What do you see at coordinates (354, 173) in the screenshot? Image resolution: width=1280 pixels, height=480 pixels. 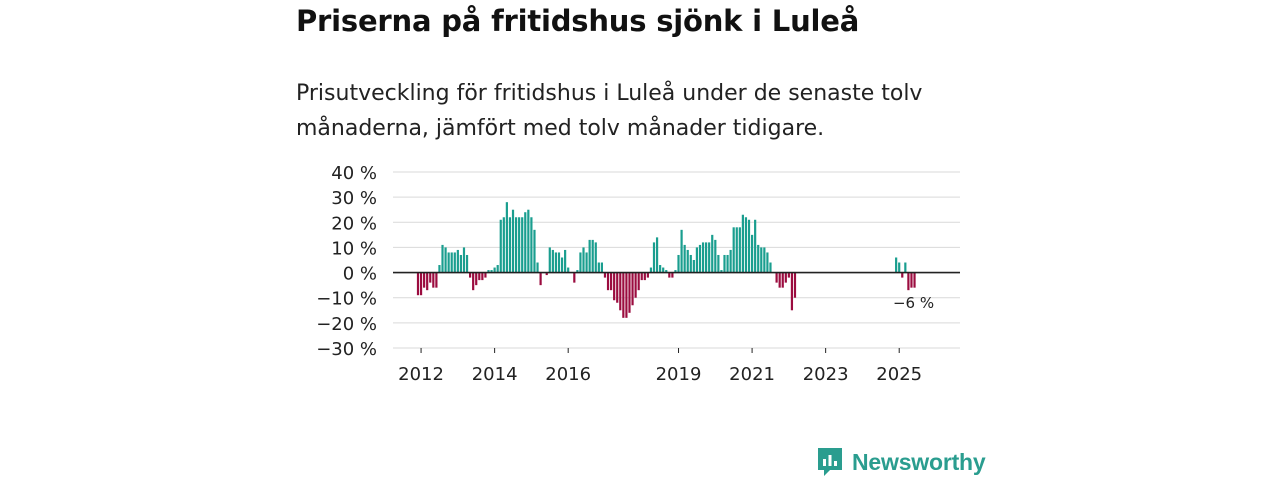 I see `y-tick-label: 40 %` at bounding box center [354, 173].